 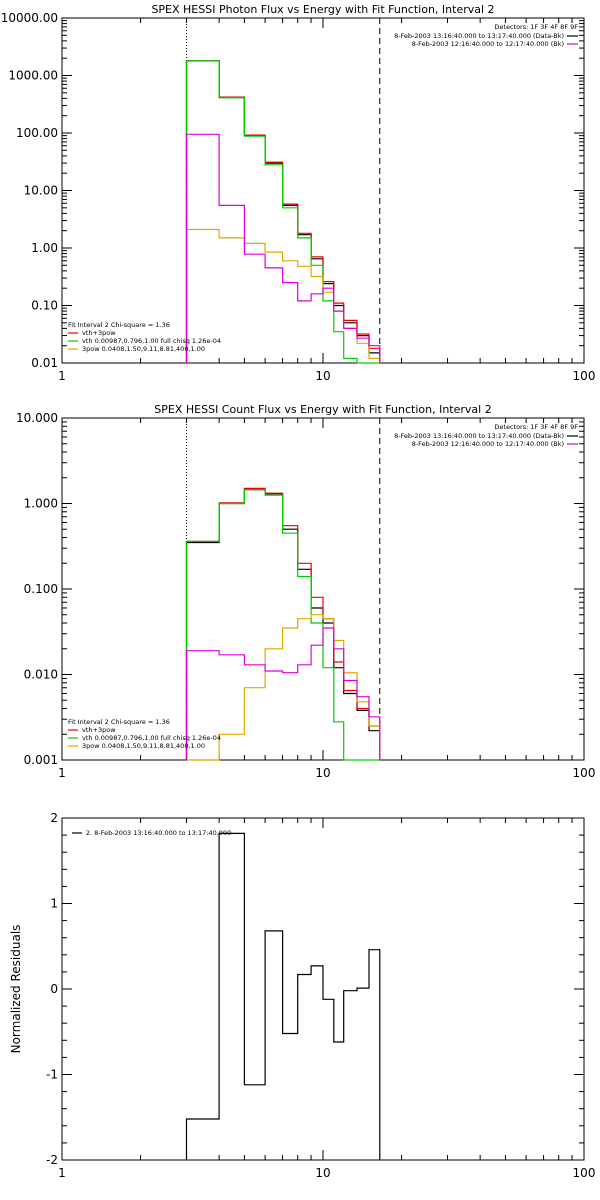 I want to click on y-tick-label: 1.00, so click(x=44, y=248).